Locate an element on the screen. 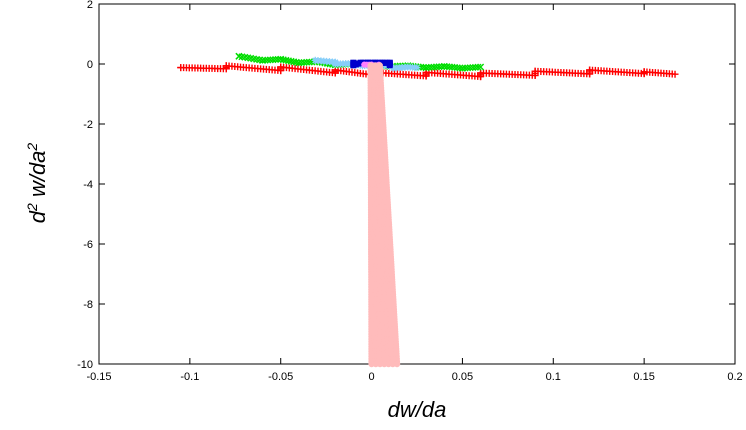  y-tick-label: -4 is located at coordinates (88, 185).